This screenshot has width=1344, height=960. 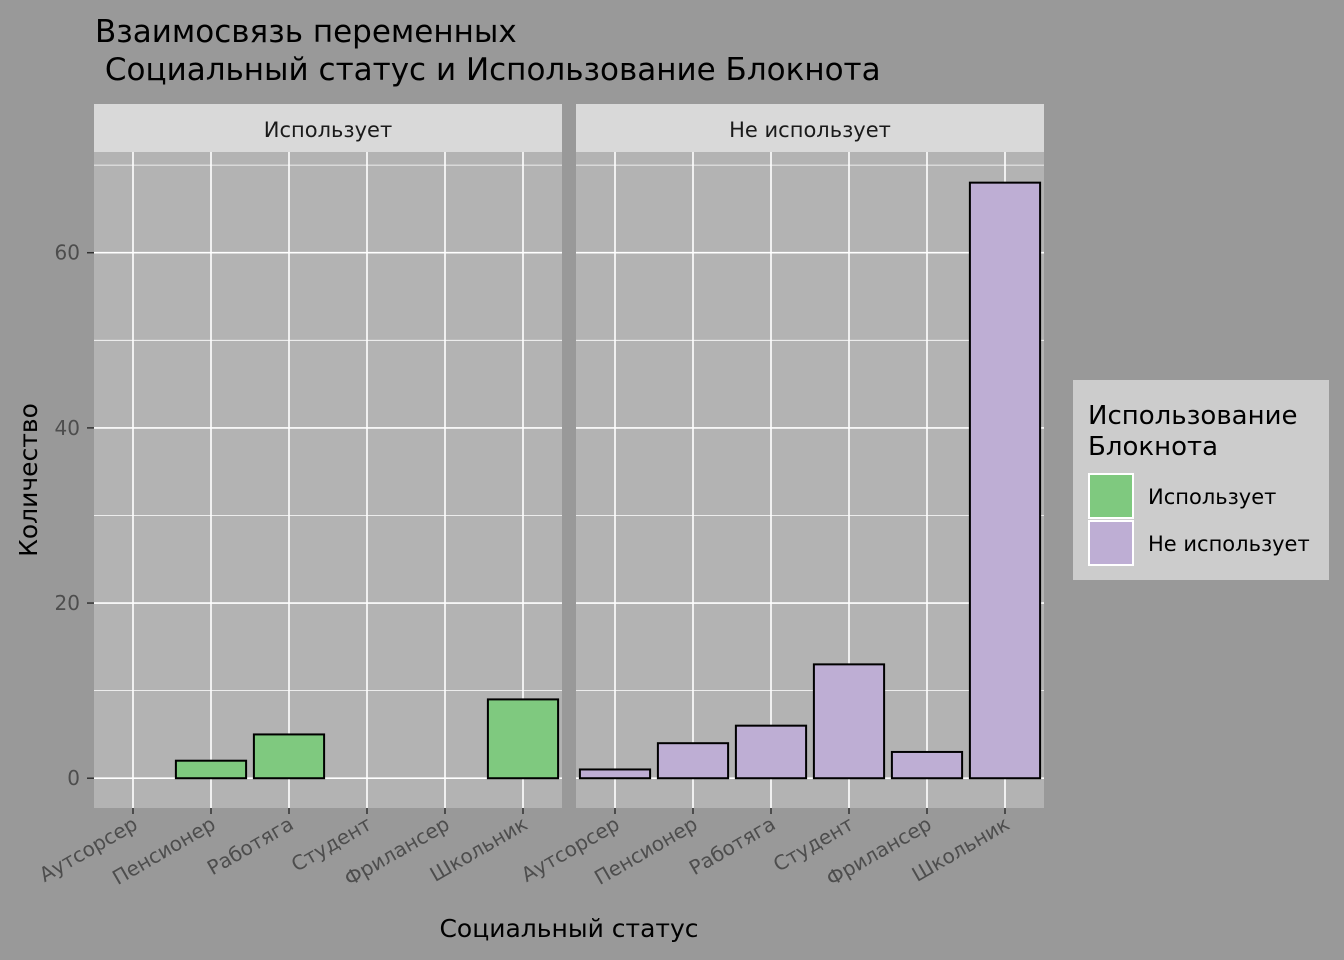 What do you see at coordinates (67, 428) in the screenshot?
I see `y-tick-label: 40` at bounding box center [67, 428].